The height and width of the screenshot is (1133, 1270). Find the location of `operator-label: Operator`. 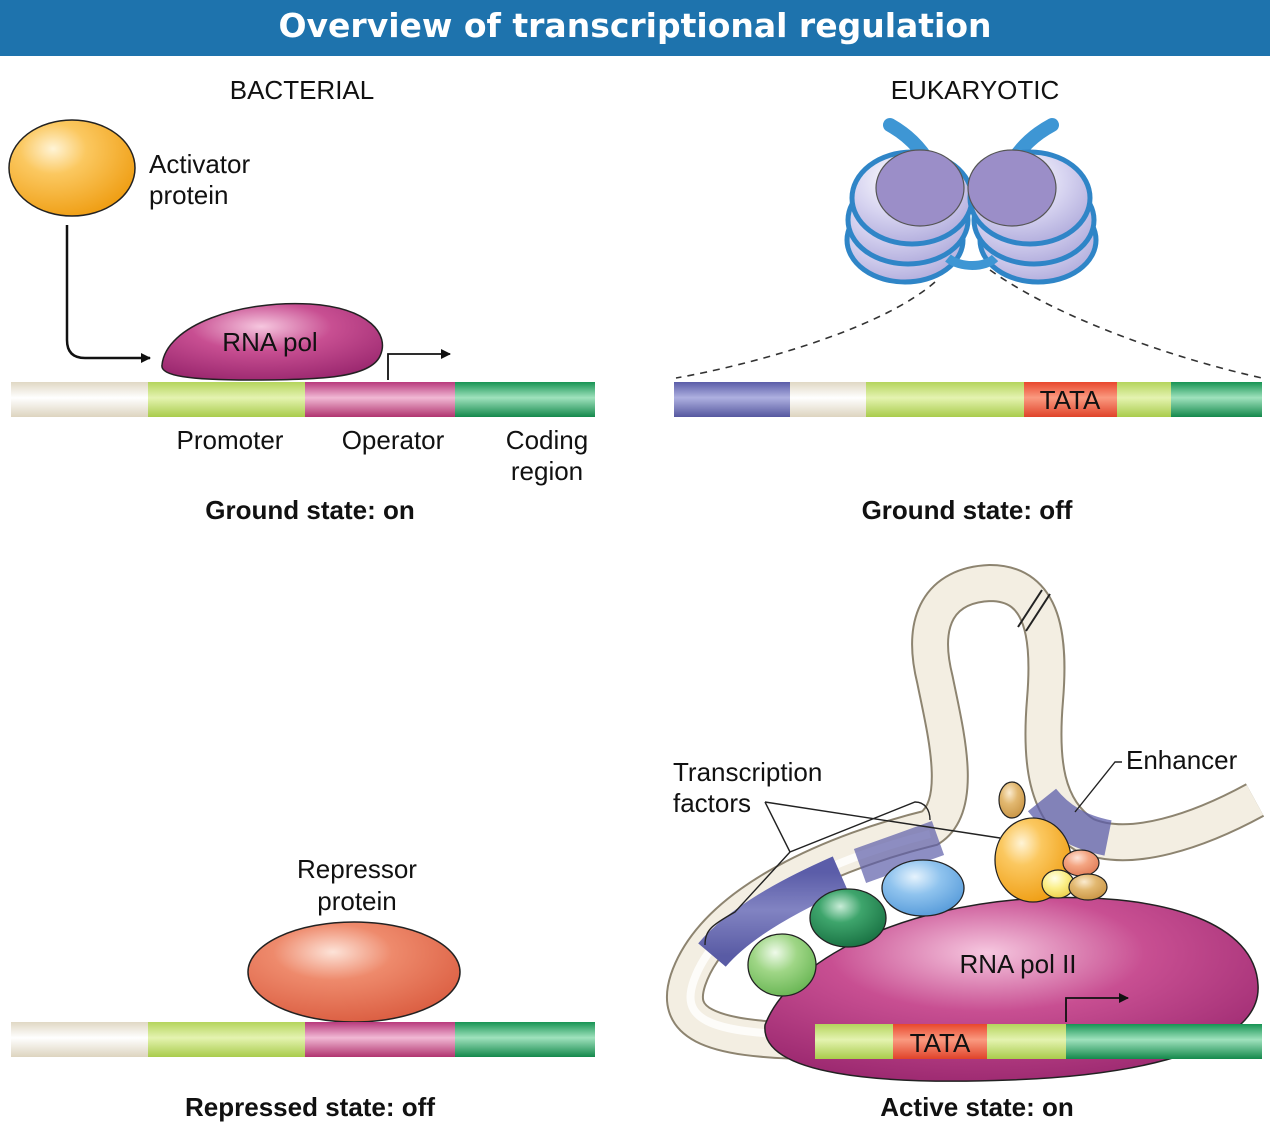

operator-label: Operator is located at coordinates (393, 440).